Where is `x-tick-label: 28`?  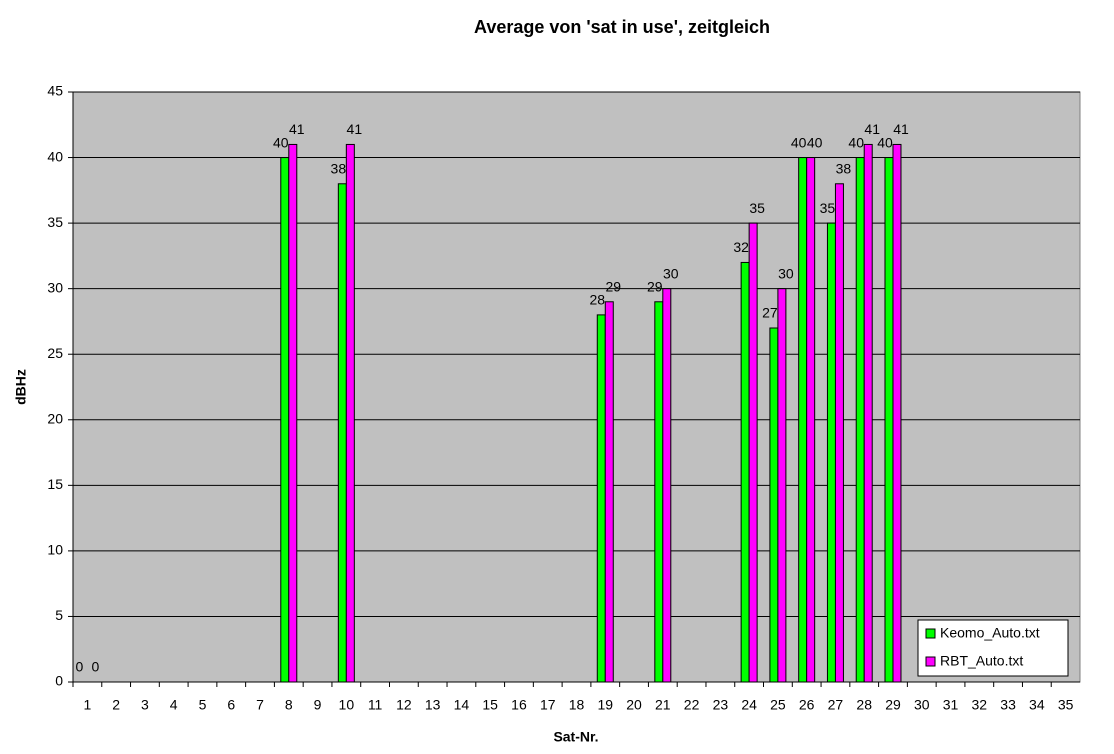 x-tick-label: 28 is located at coordinates (864, 705).